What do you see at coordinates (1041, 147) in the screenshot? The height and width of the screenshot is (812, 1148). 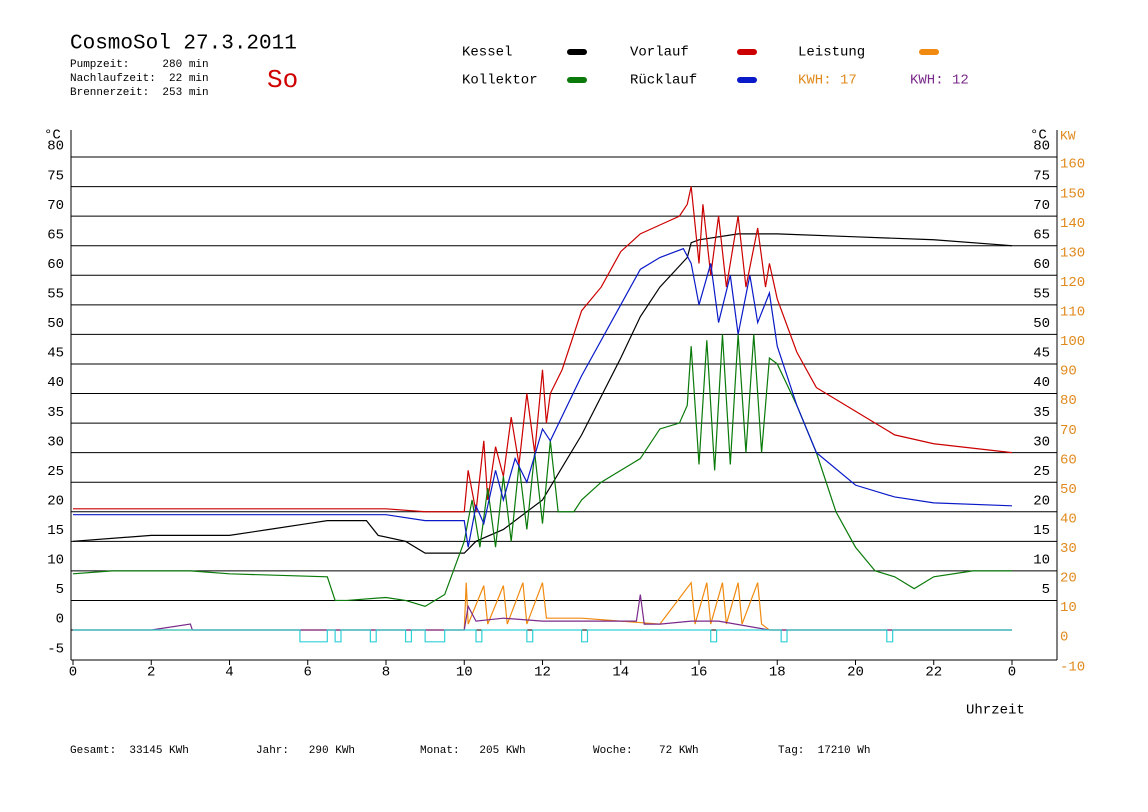 I see `y-tick-label-right: 80` at bounding box center [1041, 147].